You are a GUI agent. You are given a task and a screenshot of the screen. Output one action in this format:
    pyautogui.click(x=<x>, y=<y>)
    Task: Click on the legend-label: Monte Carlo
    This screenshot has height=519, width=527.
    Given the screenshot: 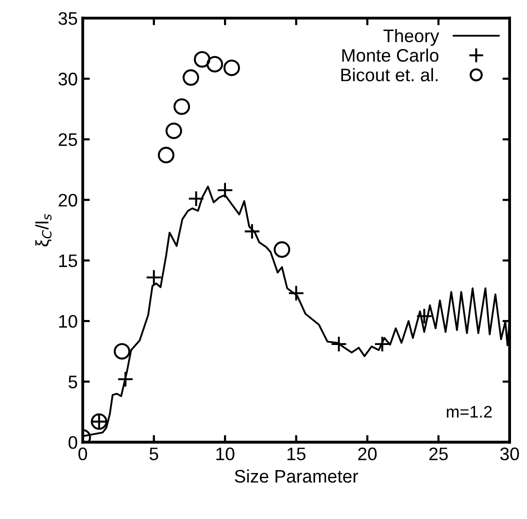 What is the action you would take?
    pyautogui.click(x=390, y=55)
    